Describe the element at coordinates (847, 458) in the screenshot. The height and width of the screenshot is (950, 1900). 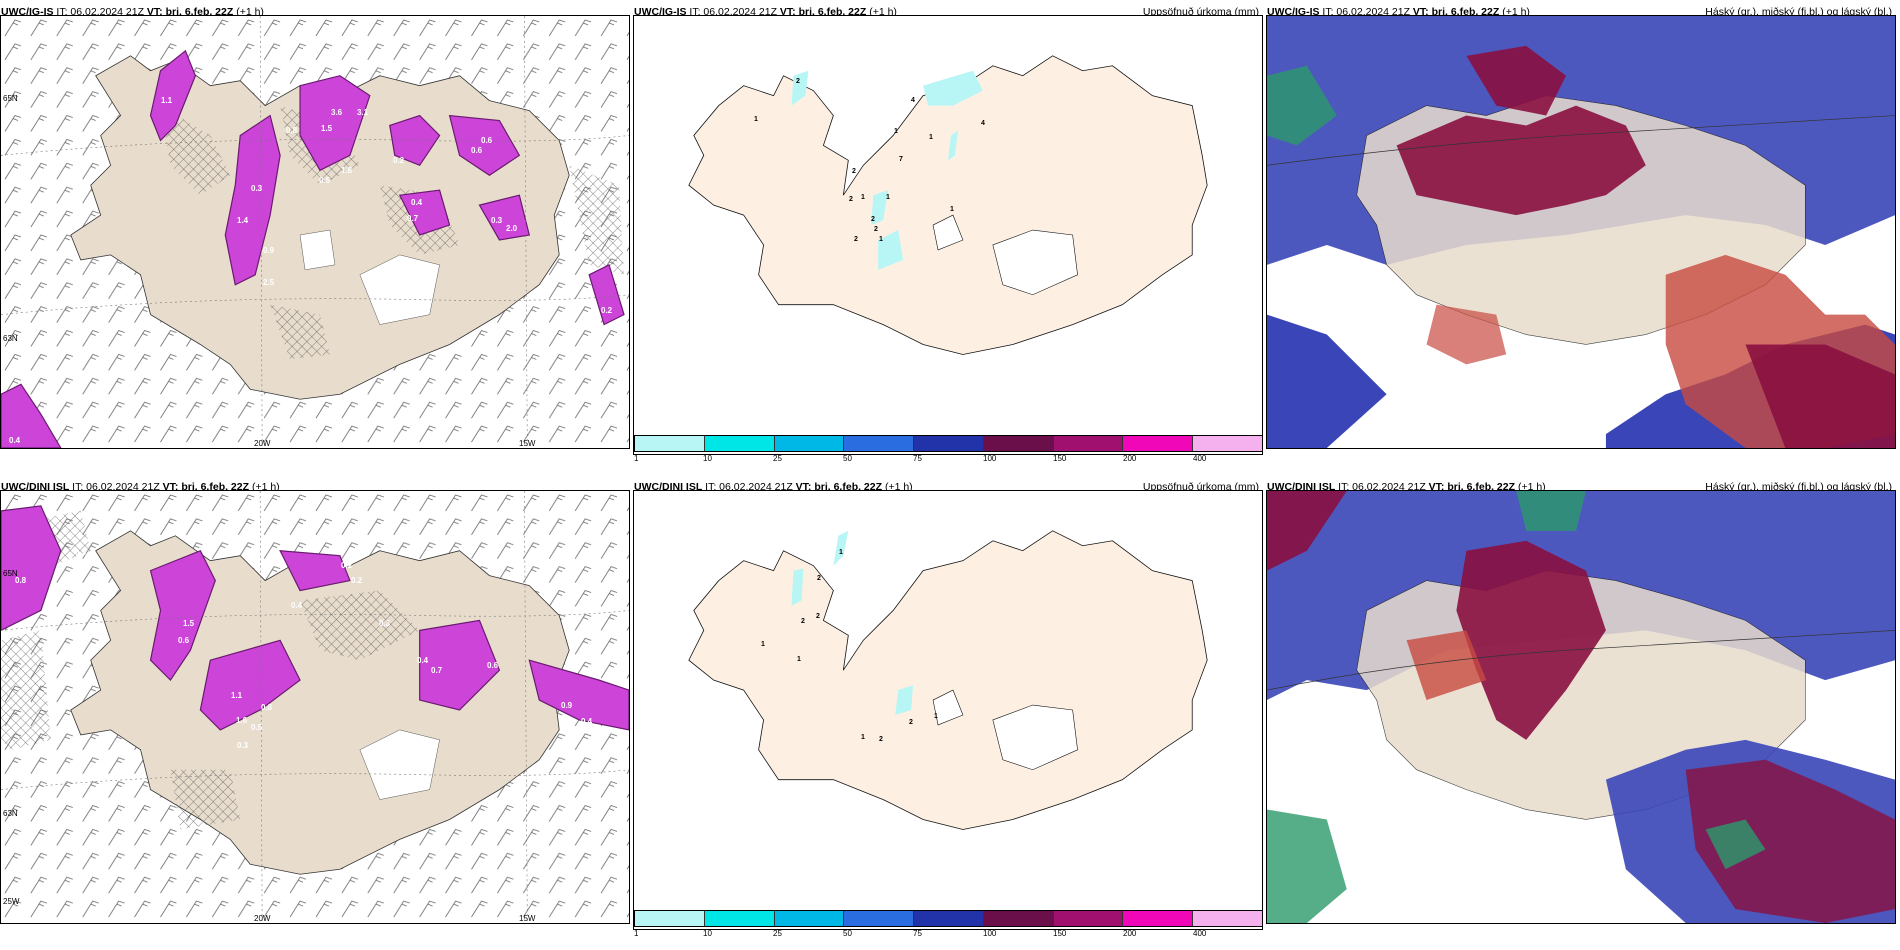
I see `colorbar-label: 50` at that location.